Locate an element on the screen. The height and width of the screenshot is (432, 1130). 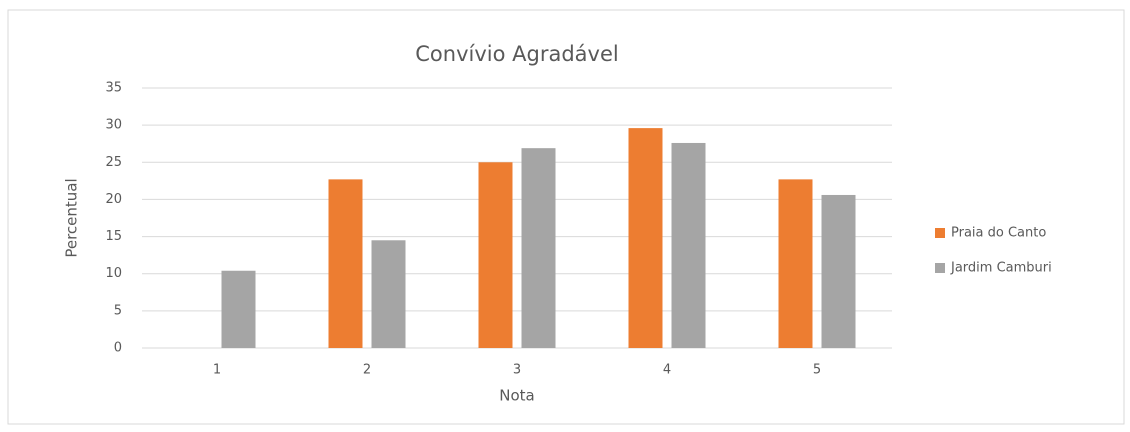
y-tick-label: 20 is located at coordinates (113, 199).